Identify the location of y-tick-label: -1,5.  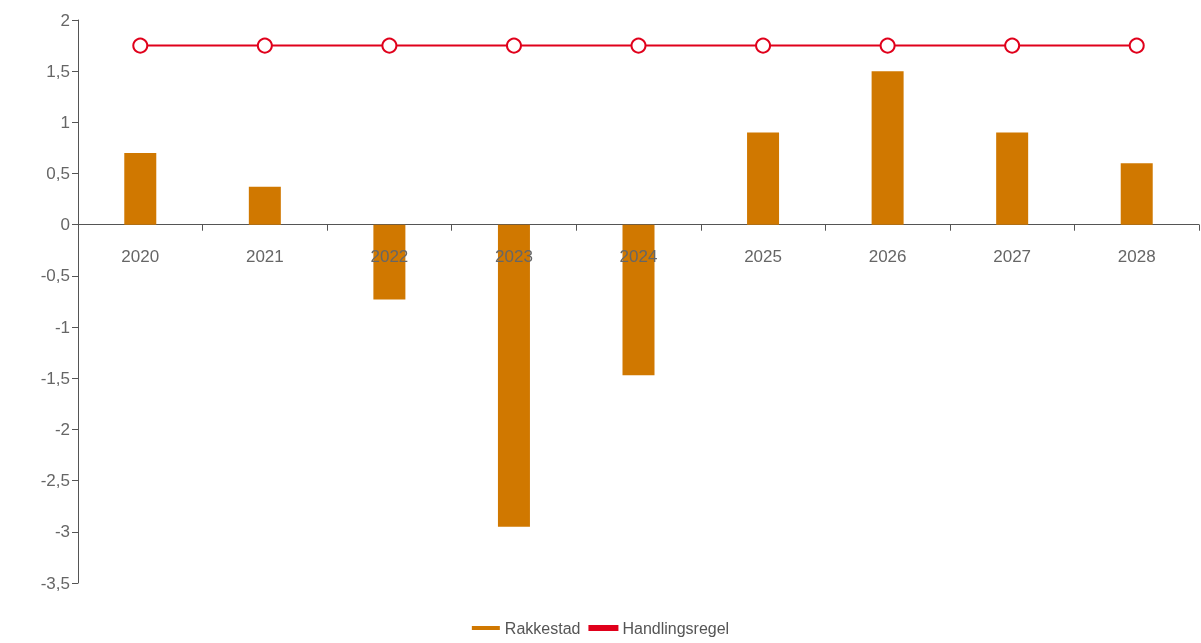
(55, 378).